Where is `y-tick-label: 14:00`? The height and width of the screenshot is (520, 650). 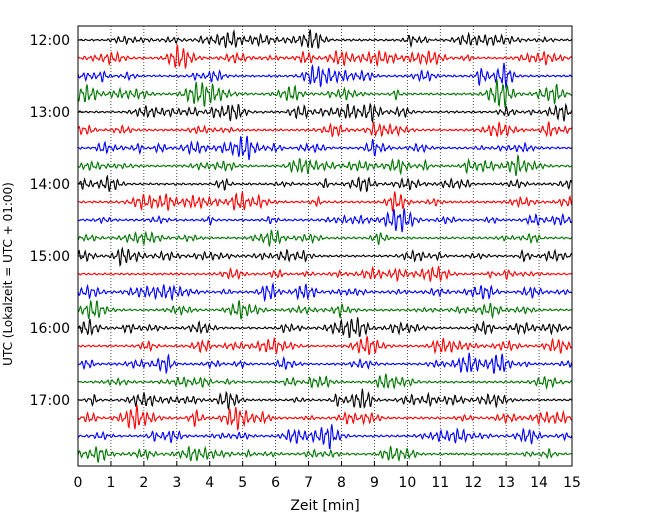 y-tick-label: 14:00 is located at coordinates (50, 185).